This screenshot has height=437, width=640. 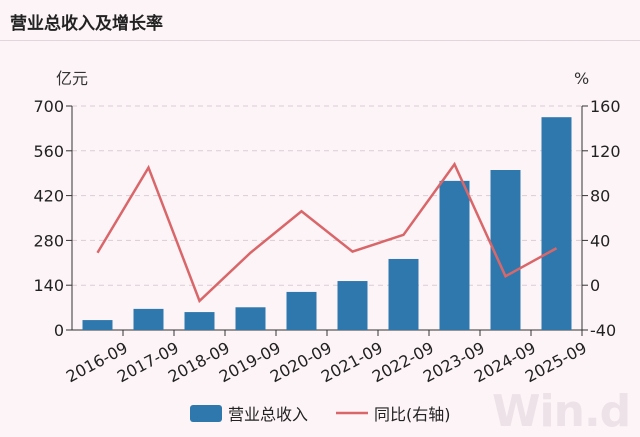 I want to click on right-tick-label: -40, so click(x=603, y=330).